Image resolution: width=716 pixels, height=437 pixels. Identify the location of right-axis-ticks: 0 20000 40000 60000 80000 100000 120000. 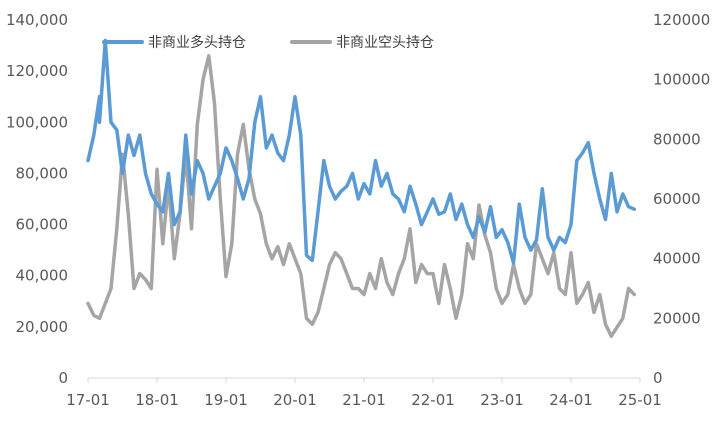
(681, 199).